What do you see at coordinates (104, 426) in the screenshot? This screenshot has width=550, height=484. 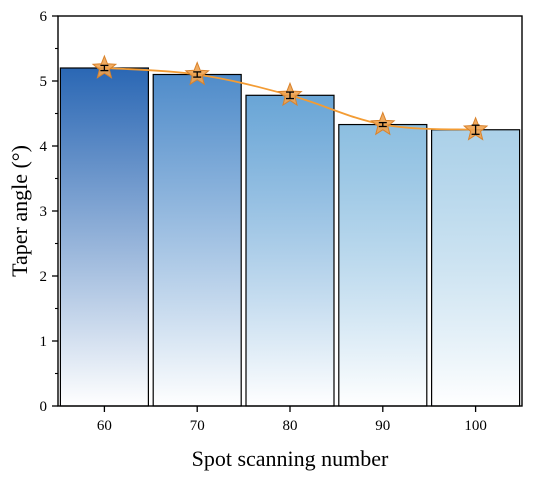 I see `x-tick-label-60: 60` at bounding box center [104, 426].